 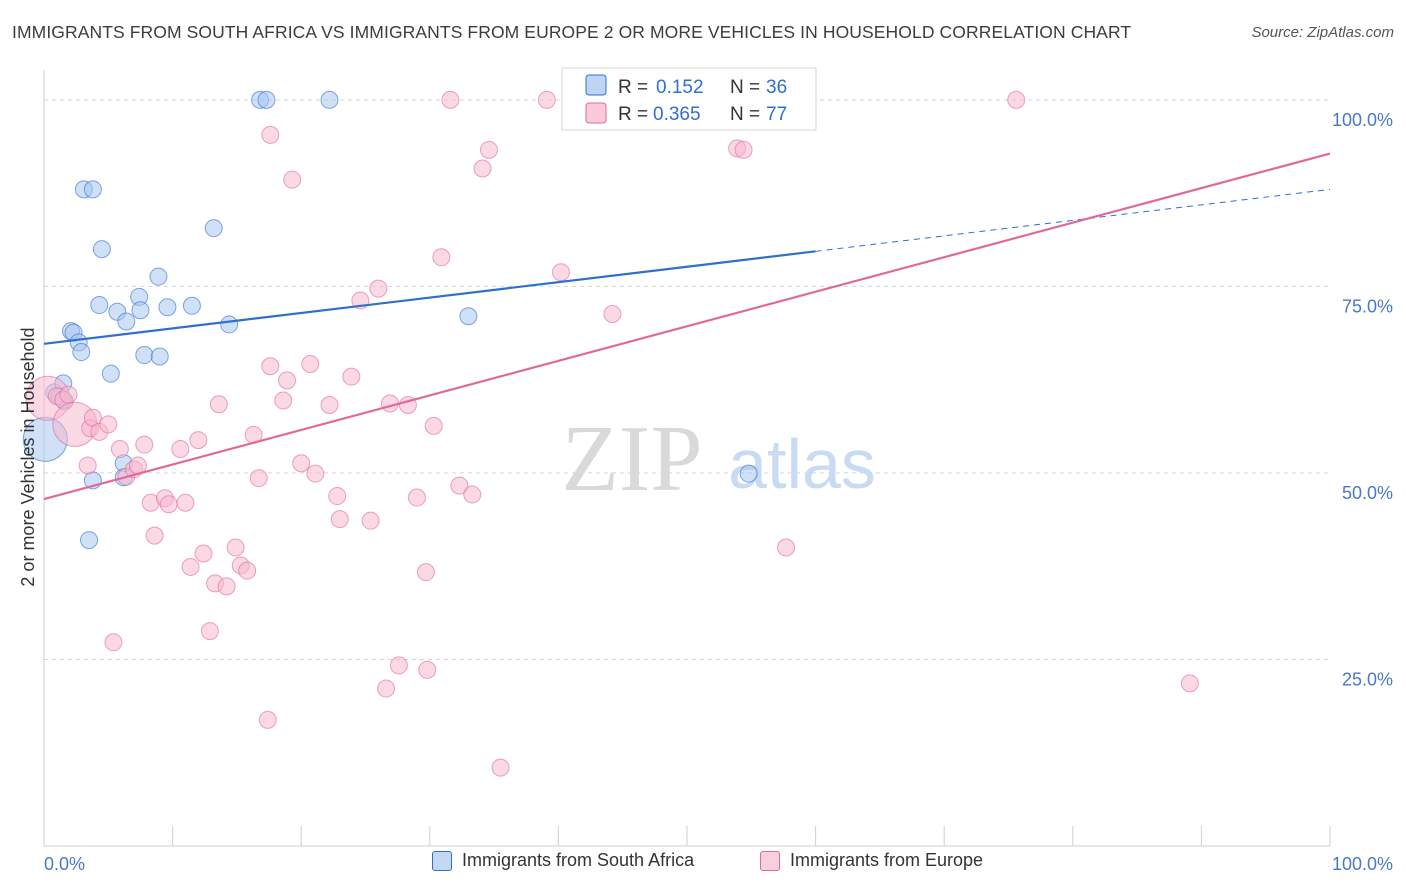 What do you see at coordinates (1073, 220) in the screenshot?
I see `trend-line-extension` at bounding box center [1073, 220].